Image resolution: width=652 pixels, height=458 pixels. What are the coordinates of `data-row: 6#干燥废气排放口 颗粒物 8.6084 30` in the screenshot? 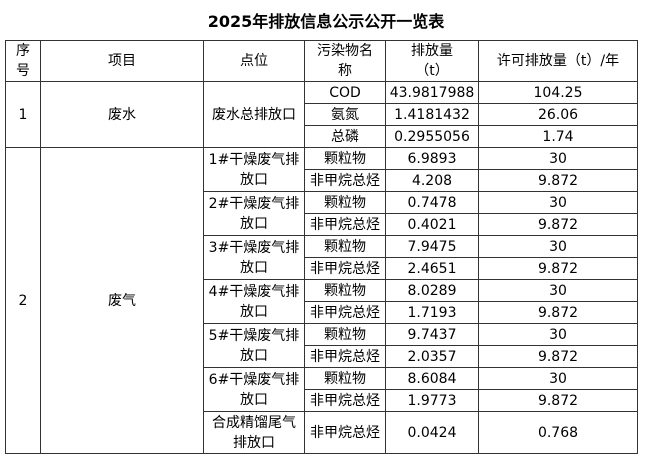 It's located at (322, 389).